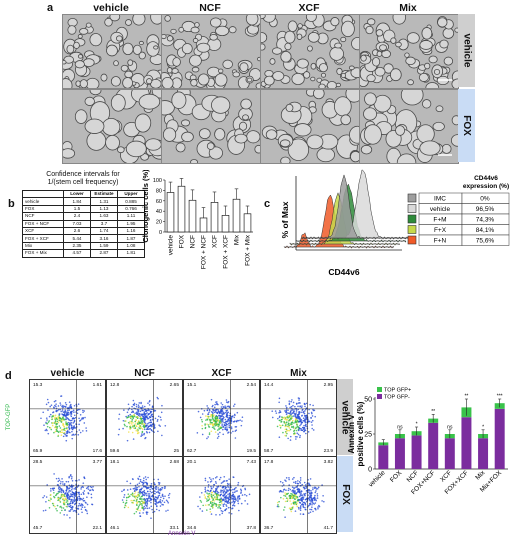  I want to click on table-row: FOX 1.5 1.13 0.766, so click(83, 209).